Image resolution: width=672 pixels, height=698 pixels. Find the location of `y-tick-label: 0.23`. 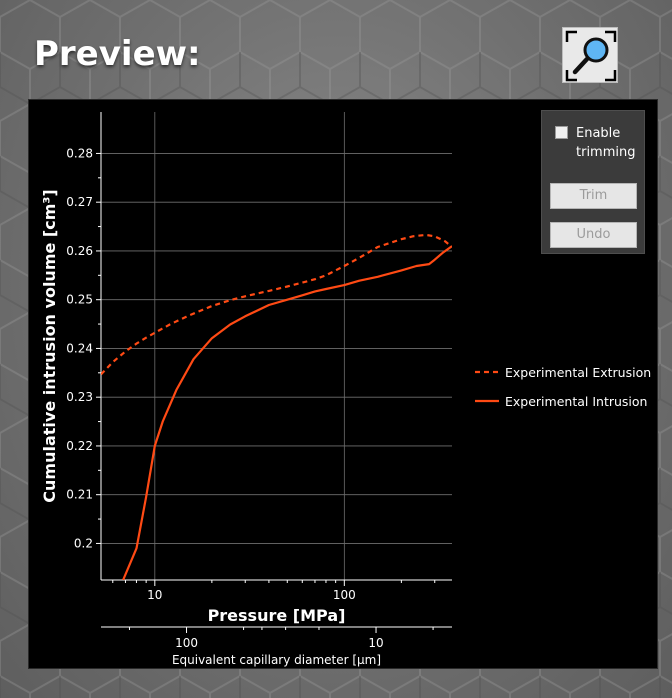

y-tick-label: 0.23 is located at coordinates (79, 397).